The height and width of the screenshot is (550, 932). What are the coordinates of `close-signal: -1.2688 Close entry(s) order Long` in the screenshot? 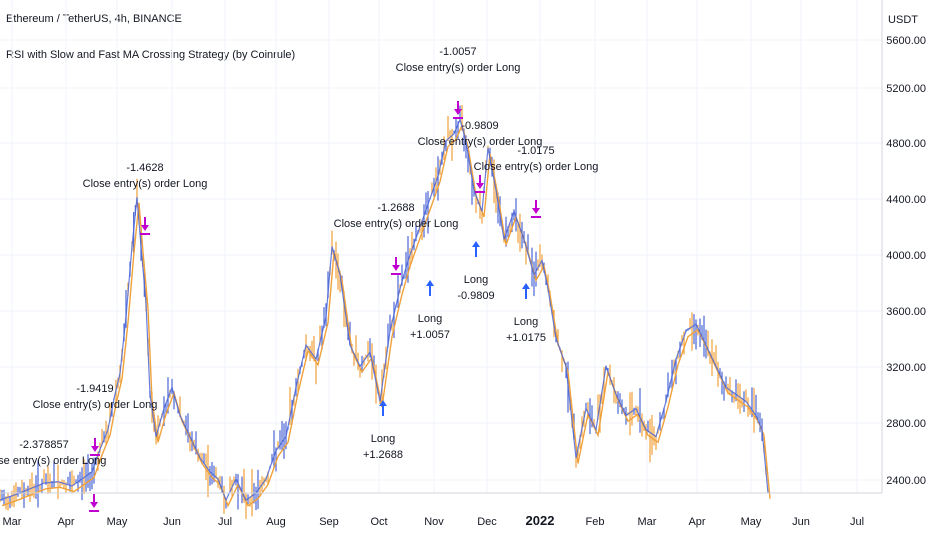 It's located at (396, 238).